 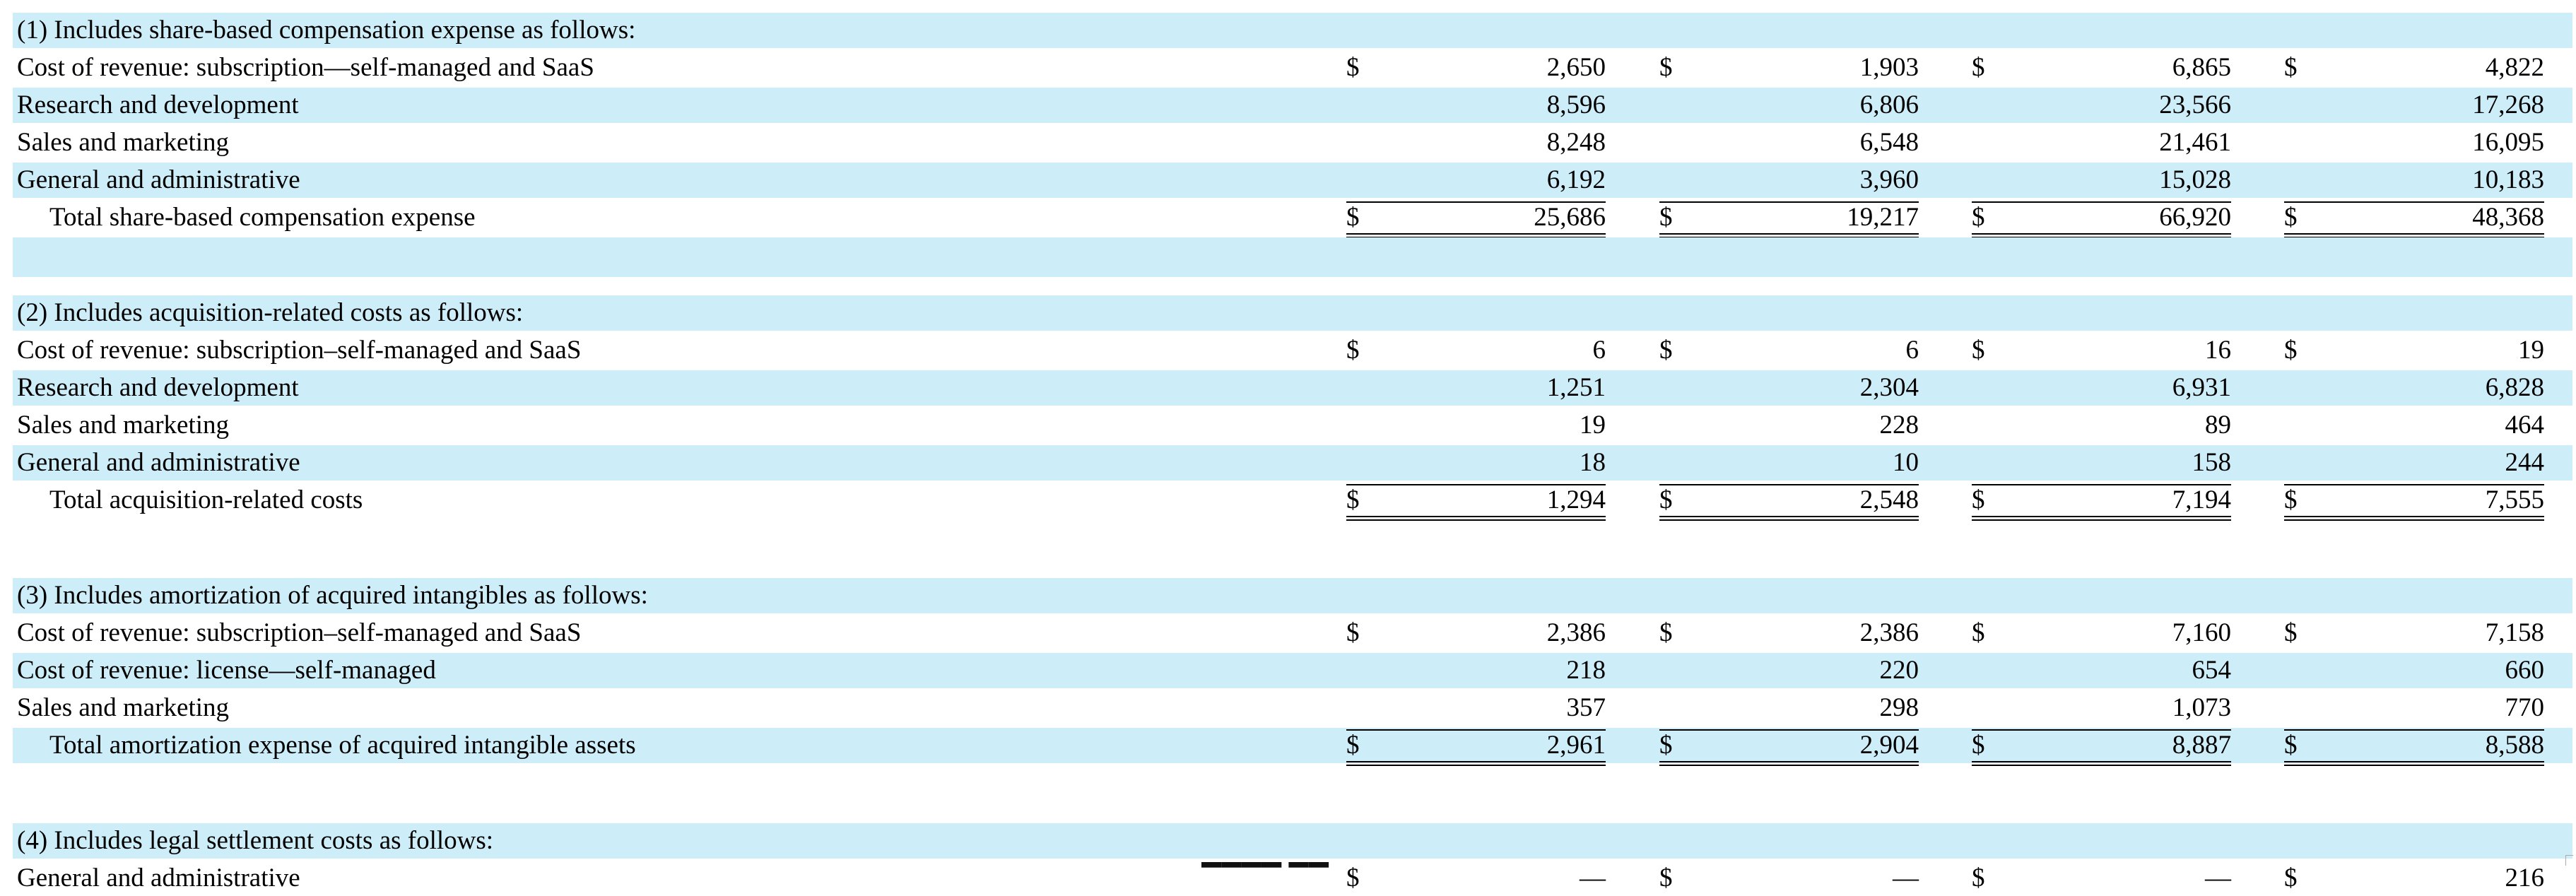 What do you see at coordinates (2218, 877) in the screenshot?
I see `value-cell: —` at bounding box center [2218, 877].